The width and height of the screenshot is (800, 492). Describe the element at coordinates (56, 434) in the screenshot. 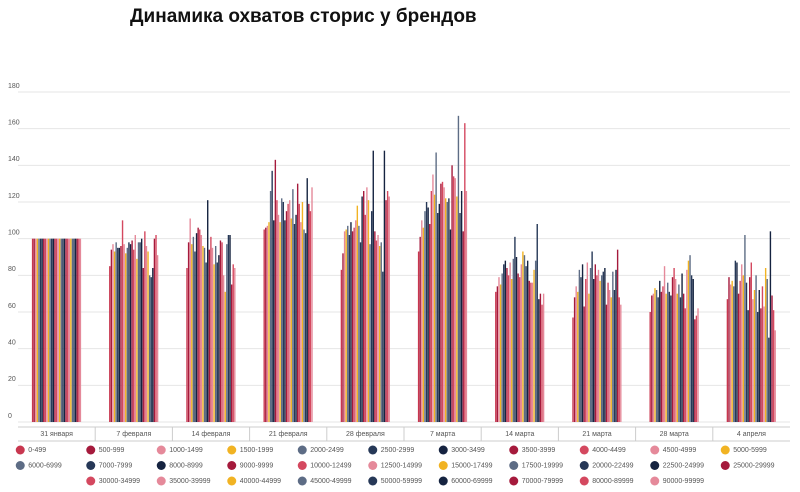

I see `x-tick-label: 31 января` at that location.